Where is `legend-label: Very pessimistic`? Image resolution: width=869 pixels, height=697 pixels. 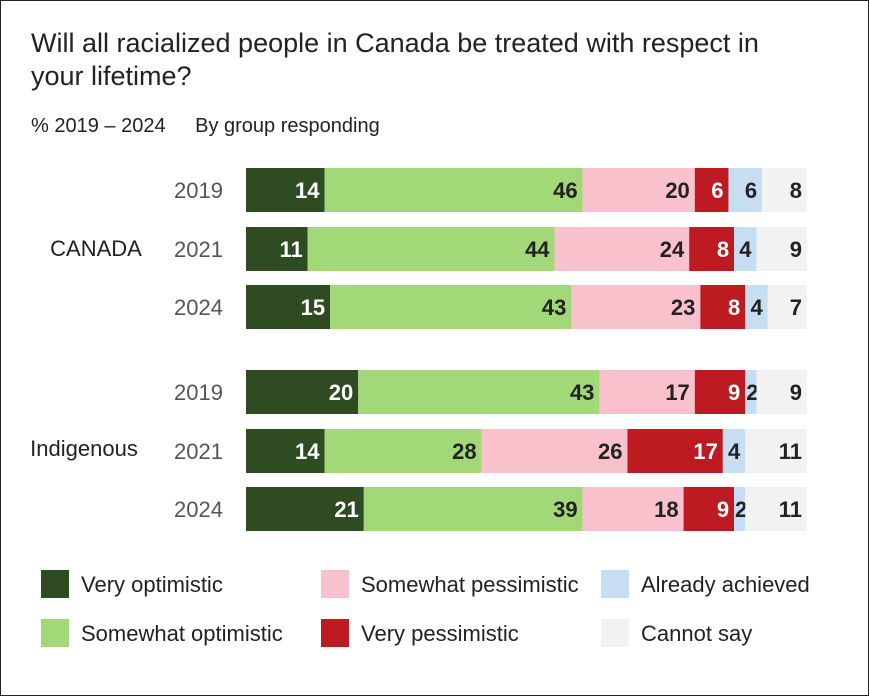 legend-label: Very pessimistic is located at coordinates (440, 633).